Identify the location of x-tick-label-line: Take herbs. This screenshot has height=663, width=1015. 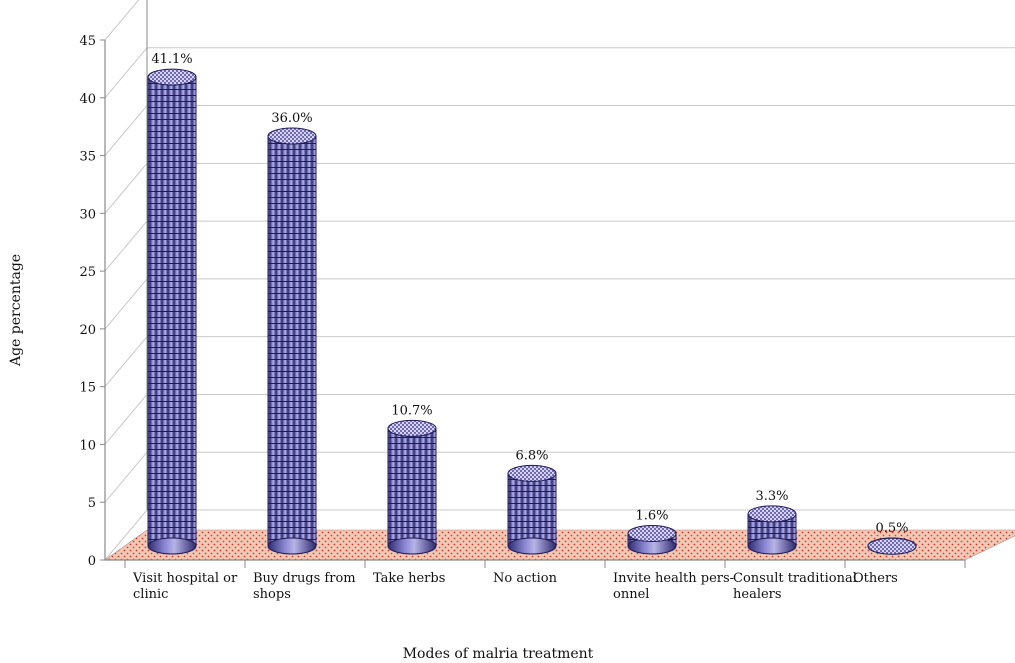
(409, 578).